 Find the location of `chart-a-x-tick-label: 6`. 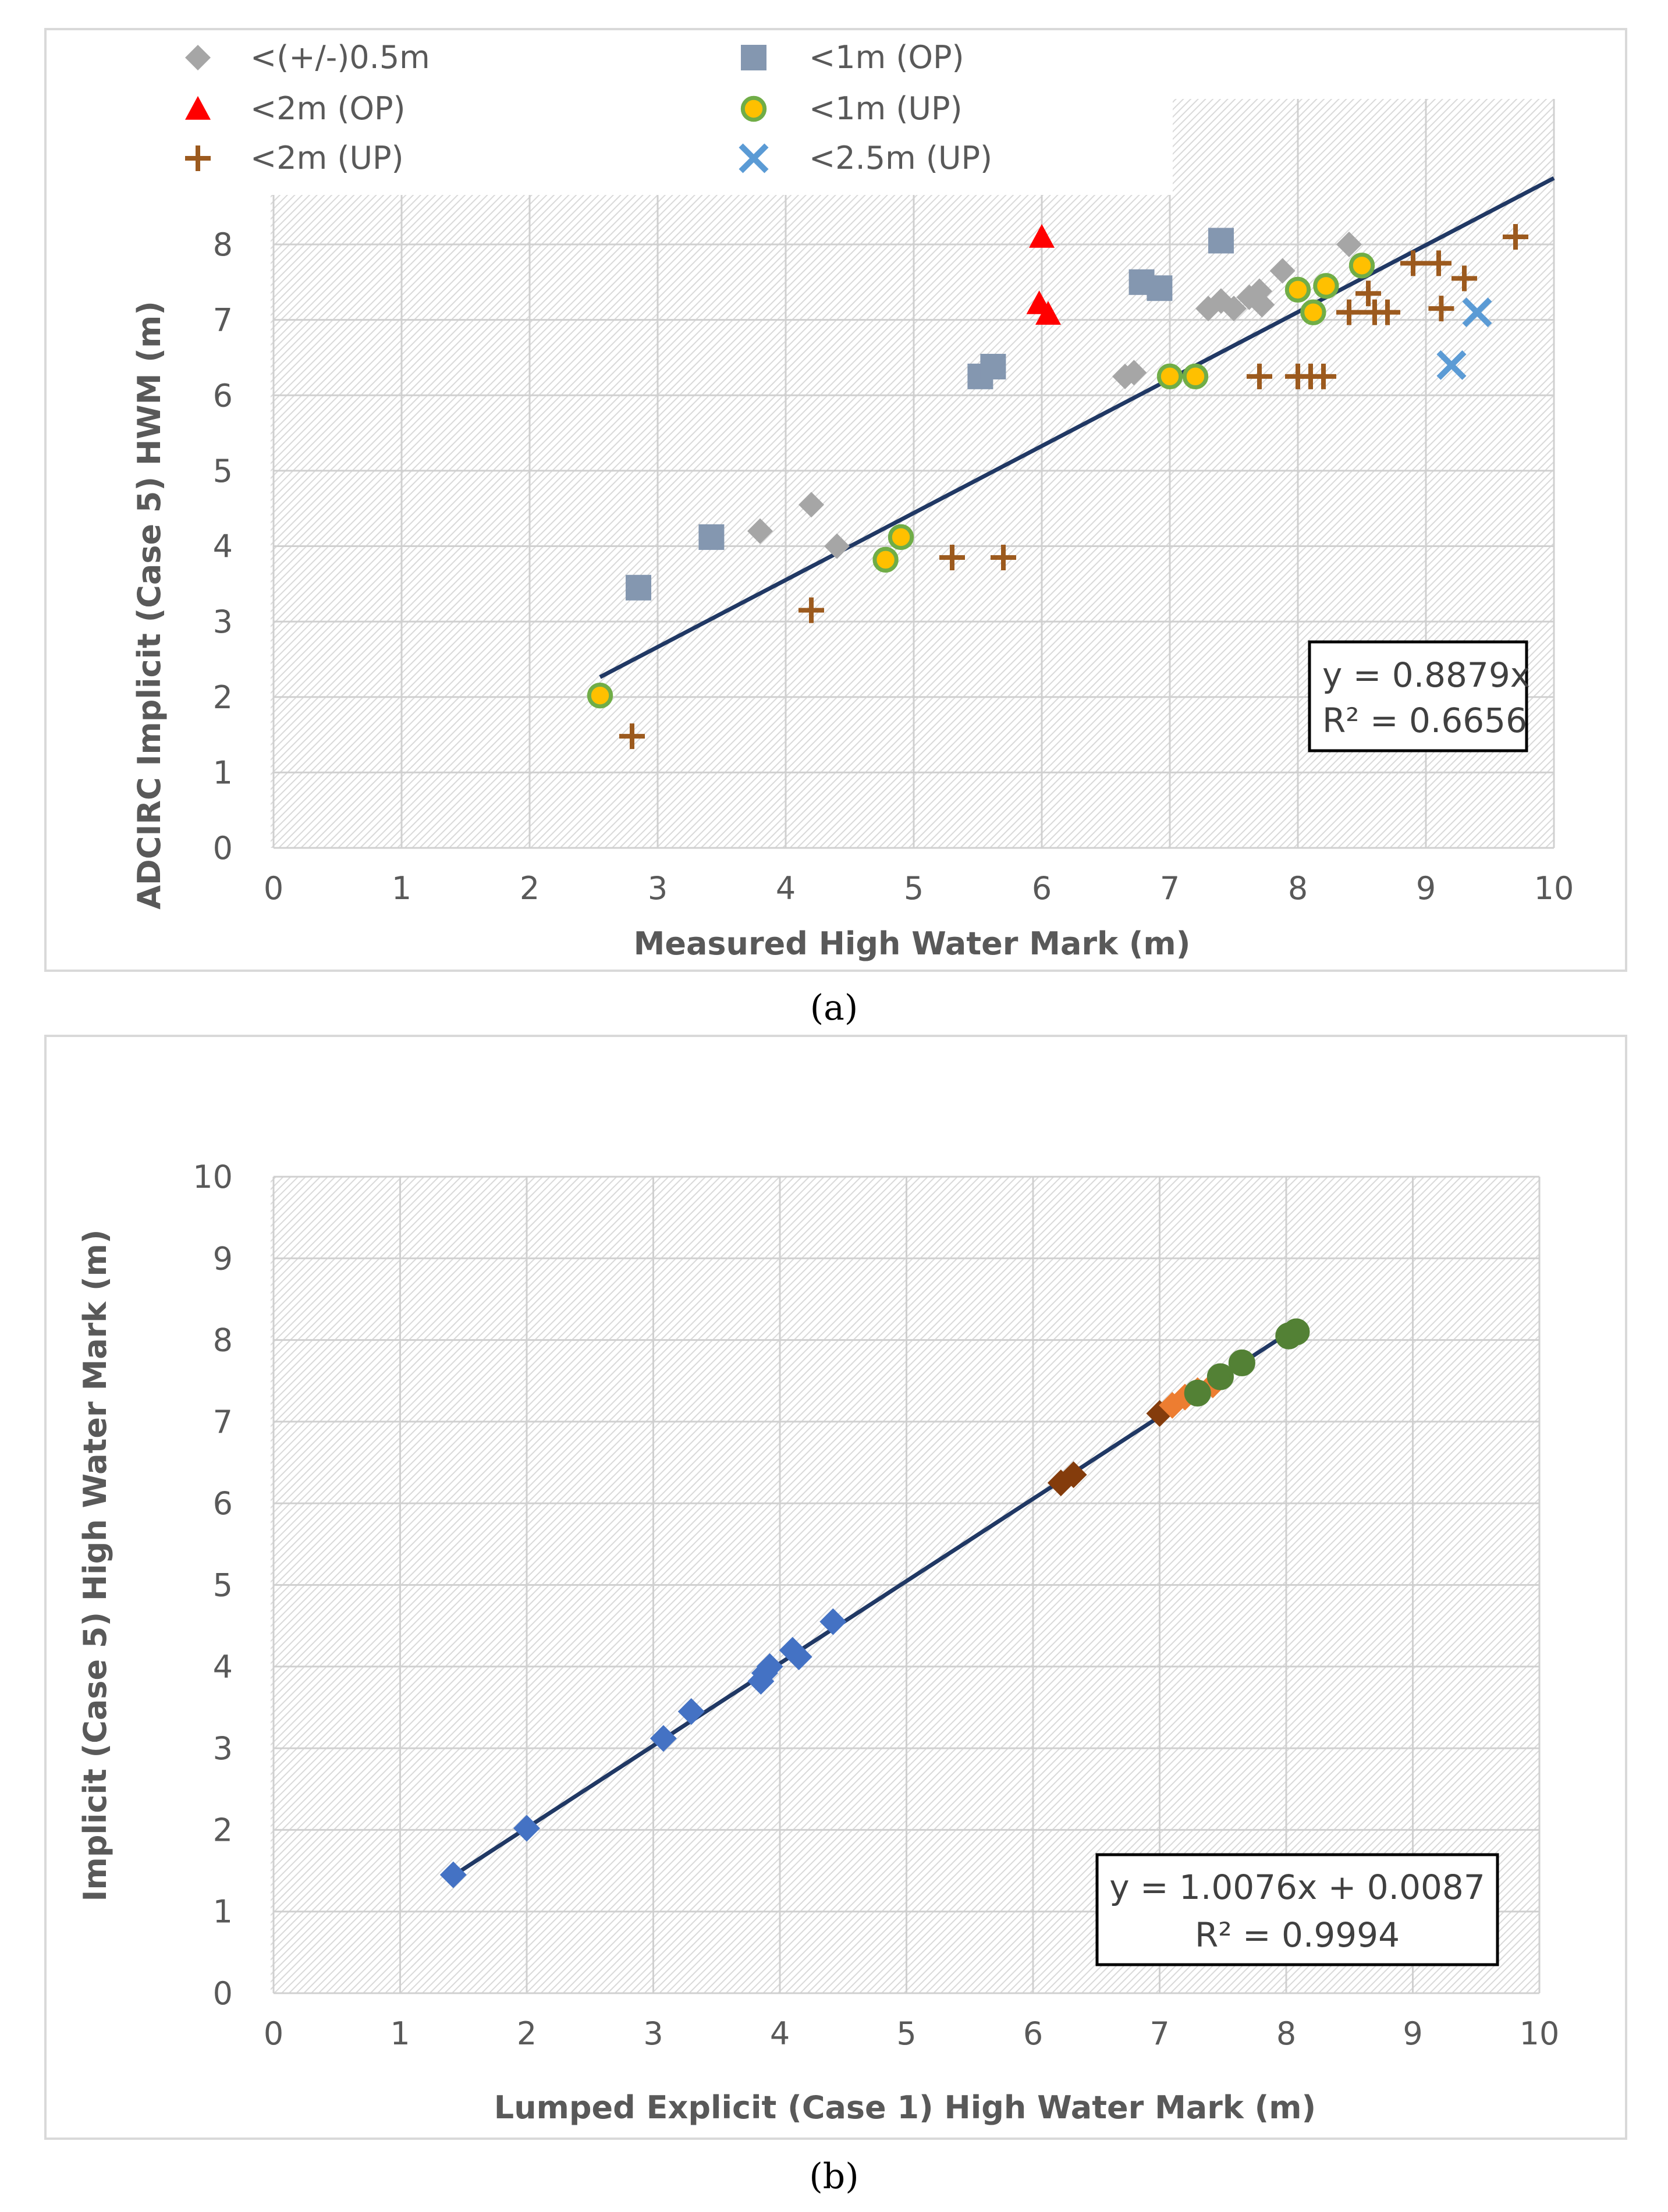

chart-a-x-tick-label: 6 is located at coordinates (1042, 888).